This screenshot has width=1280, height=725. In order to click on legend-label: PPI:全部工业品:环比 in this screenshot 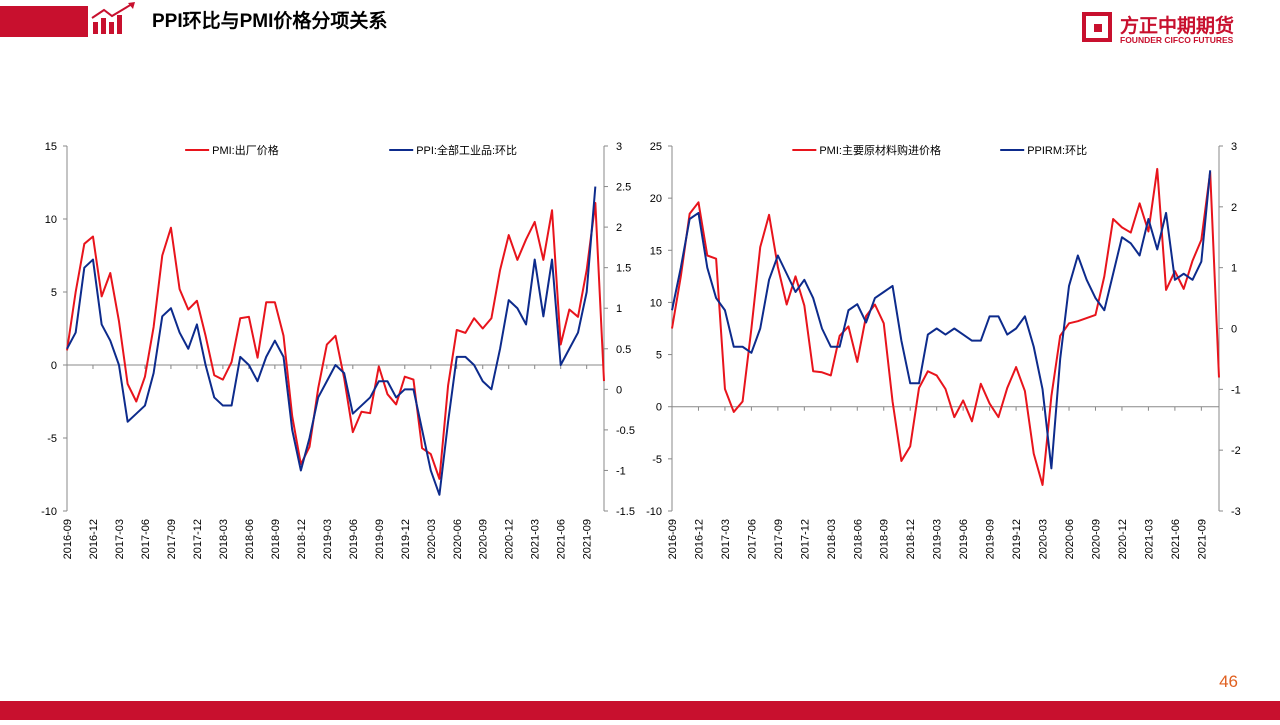, I will do `click(466, 150)`.